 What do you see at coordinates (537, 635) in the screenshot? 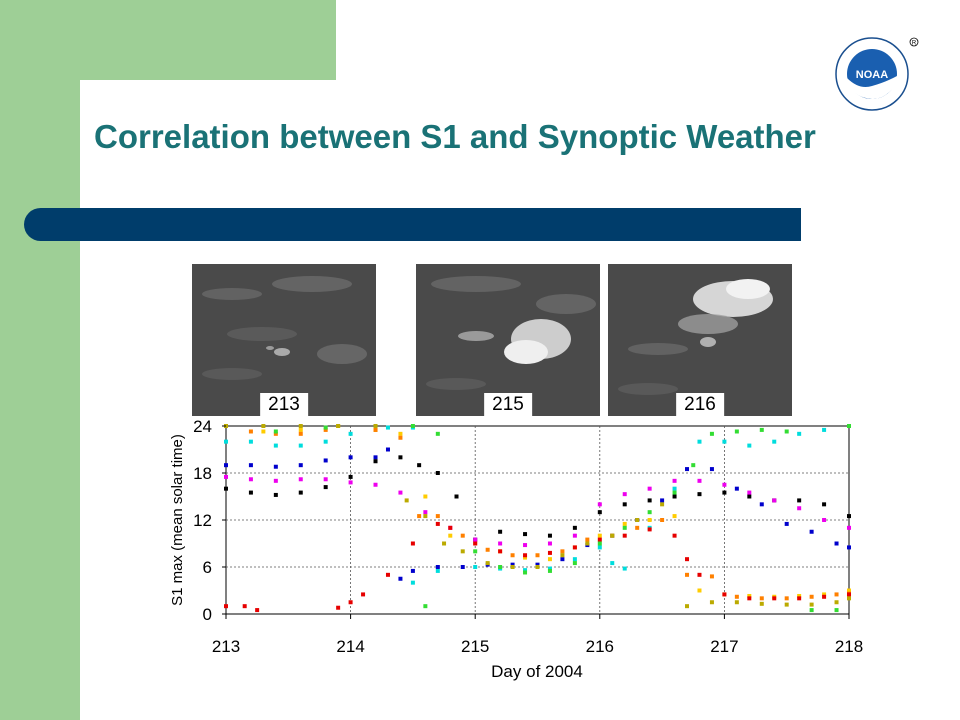
I see `x-axis-ticks: 213 214 215 216 217 218` at bounding box center [537, 635].